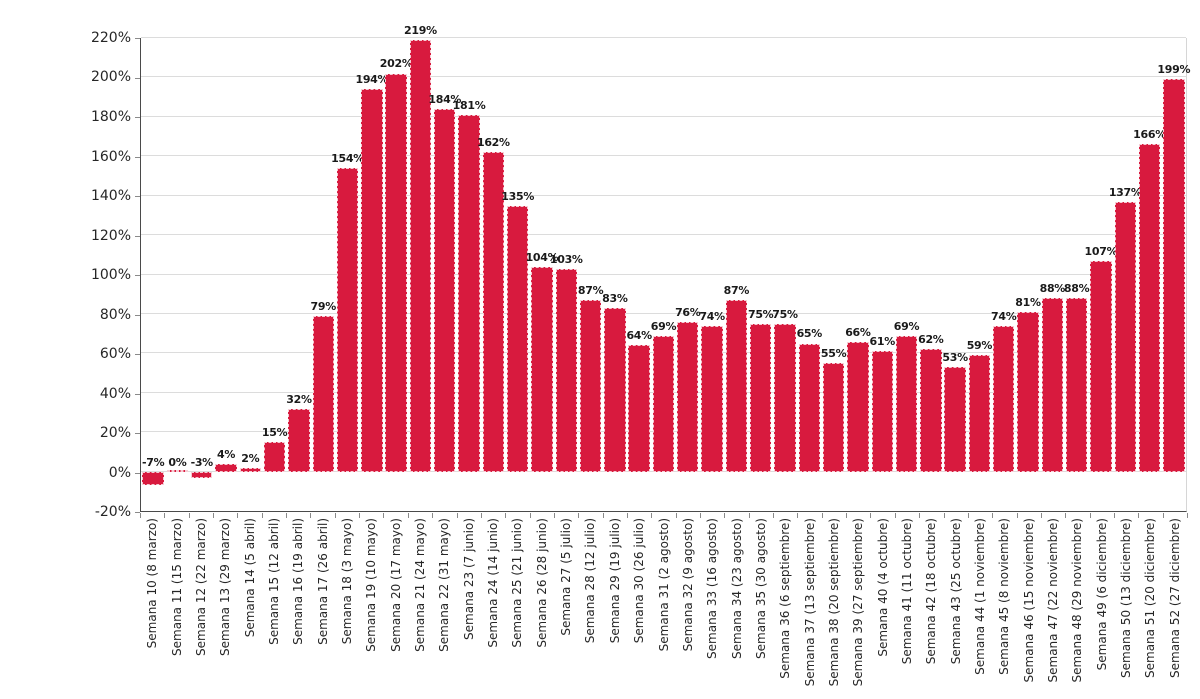  What do you see at coordinates (176, 587) in the screenshot?
I see `x-axis-category-label: Semana 11 (15 marzo)` at bounding box center [176, 587].